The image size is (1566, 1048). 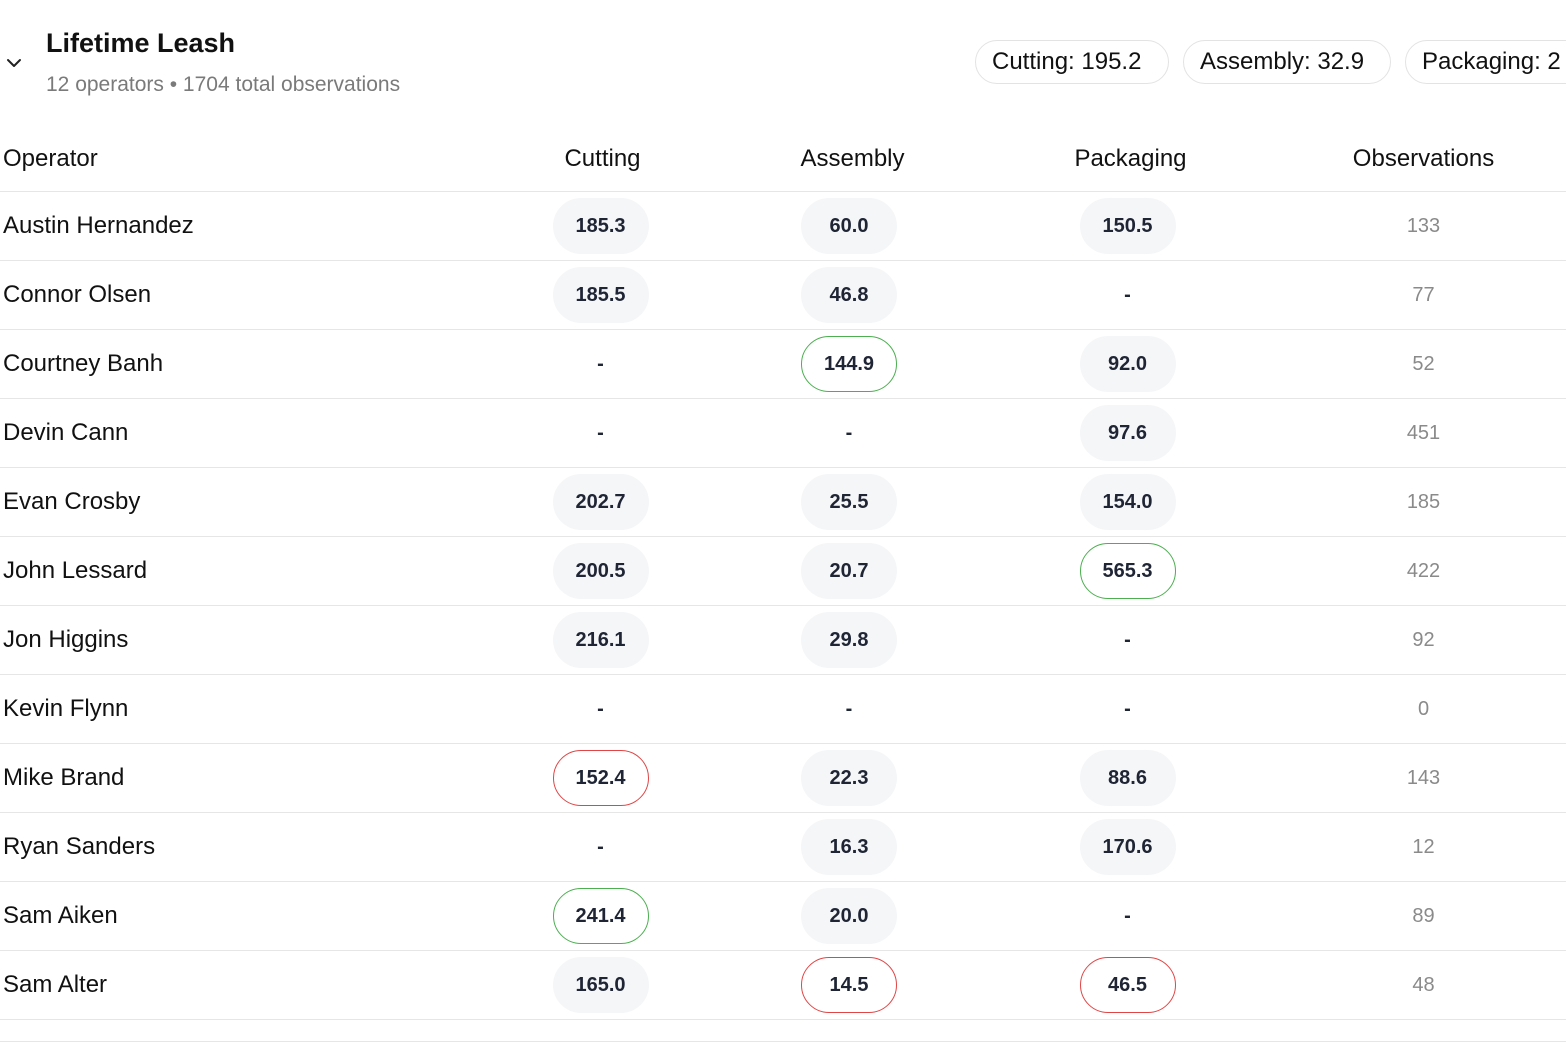 I want to click on assembly-cell: 22.3, so click(x=852, y=778).